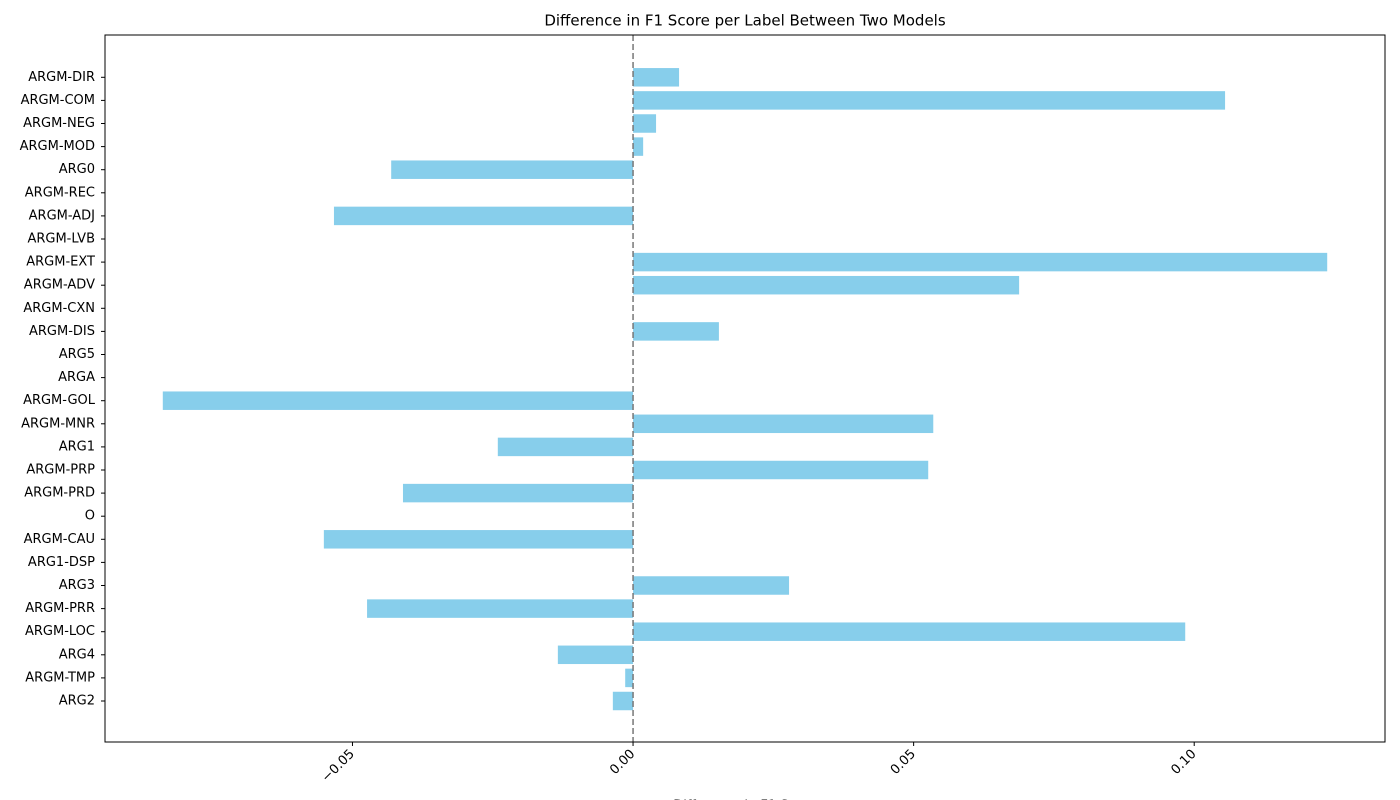 The height and width of the screenshot is (800, 1400). Describe the element at coordinates (60, 677) in the screenshot. I see `y-tick-label: ARGM-TMP` at that location.